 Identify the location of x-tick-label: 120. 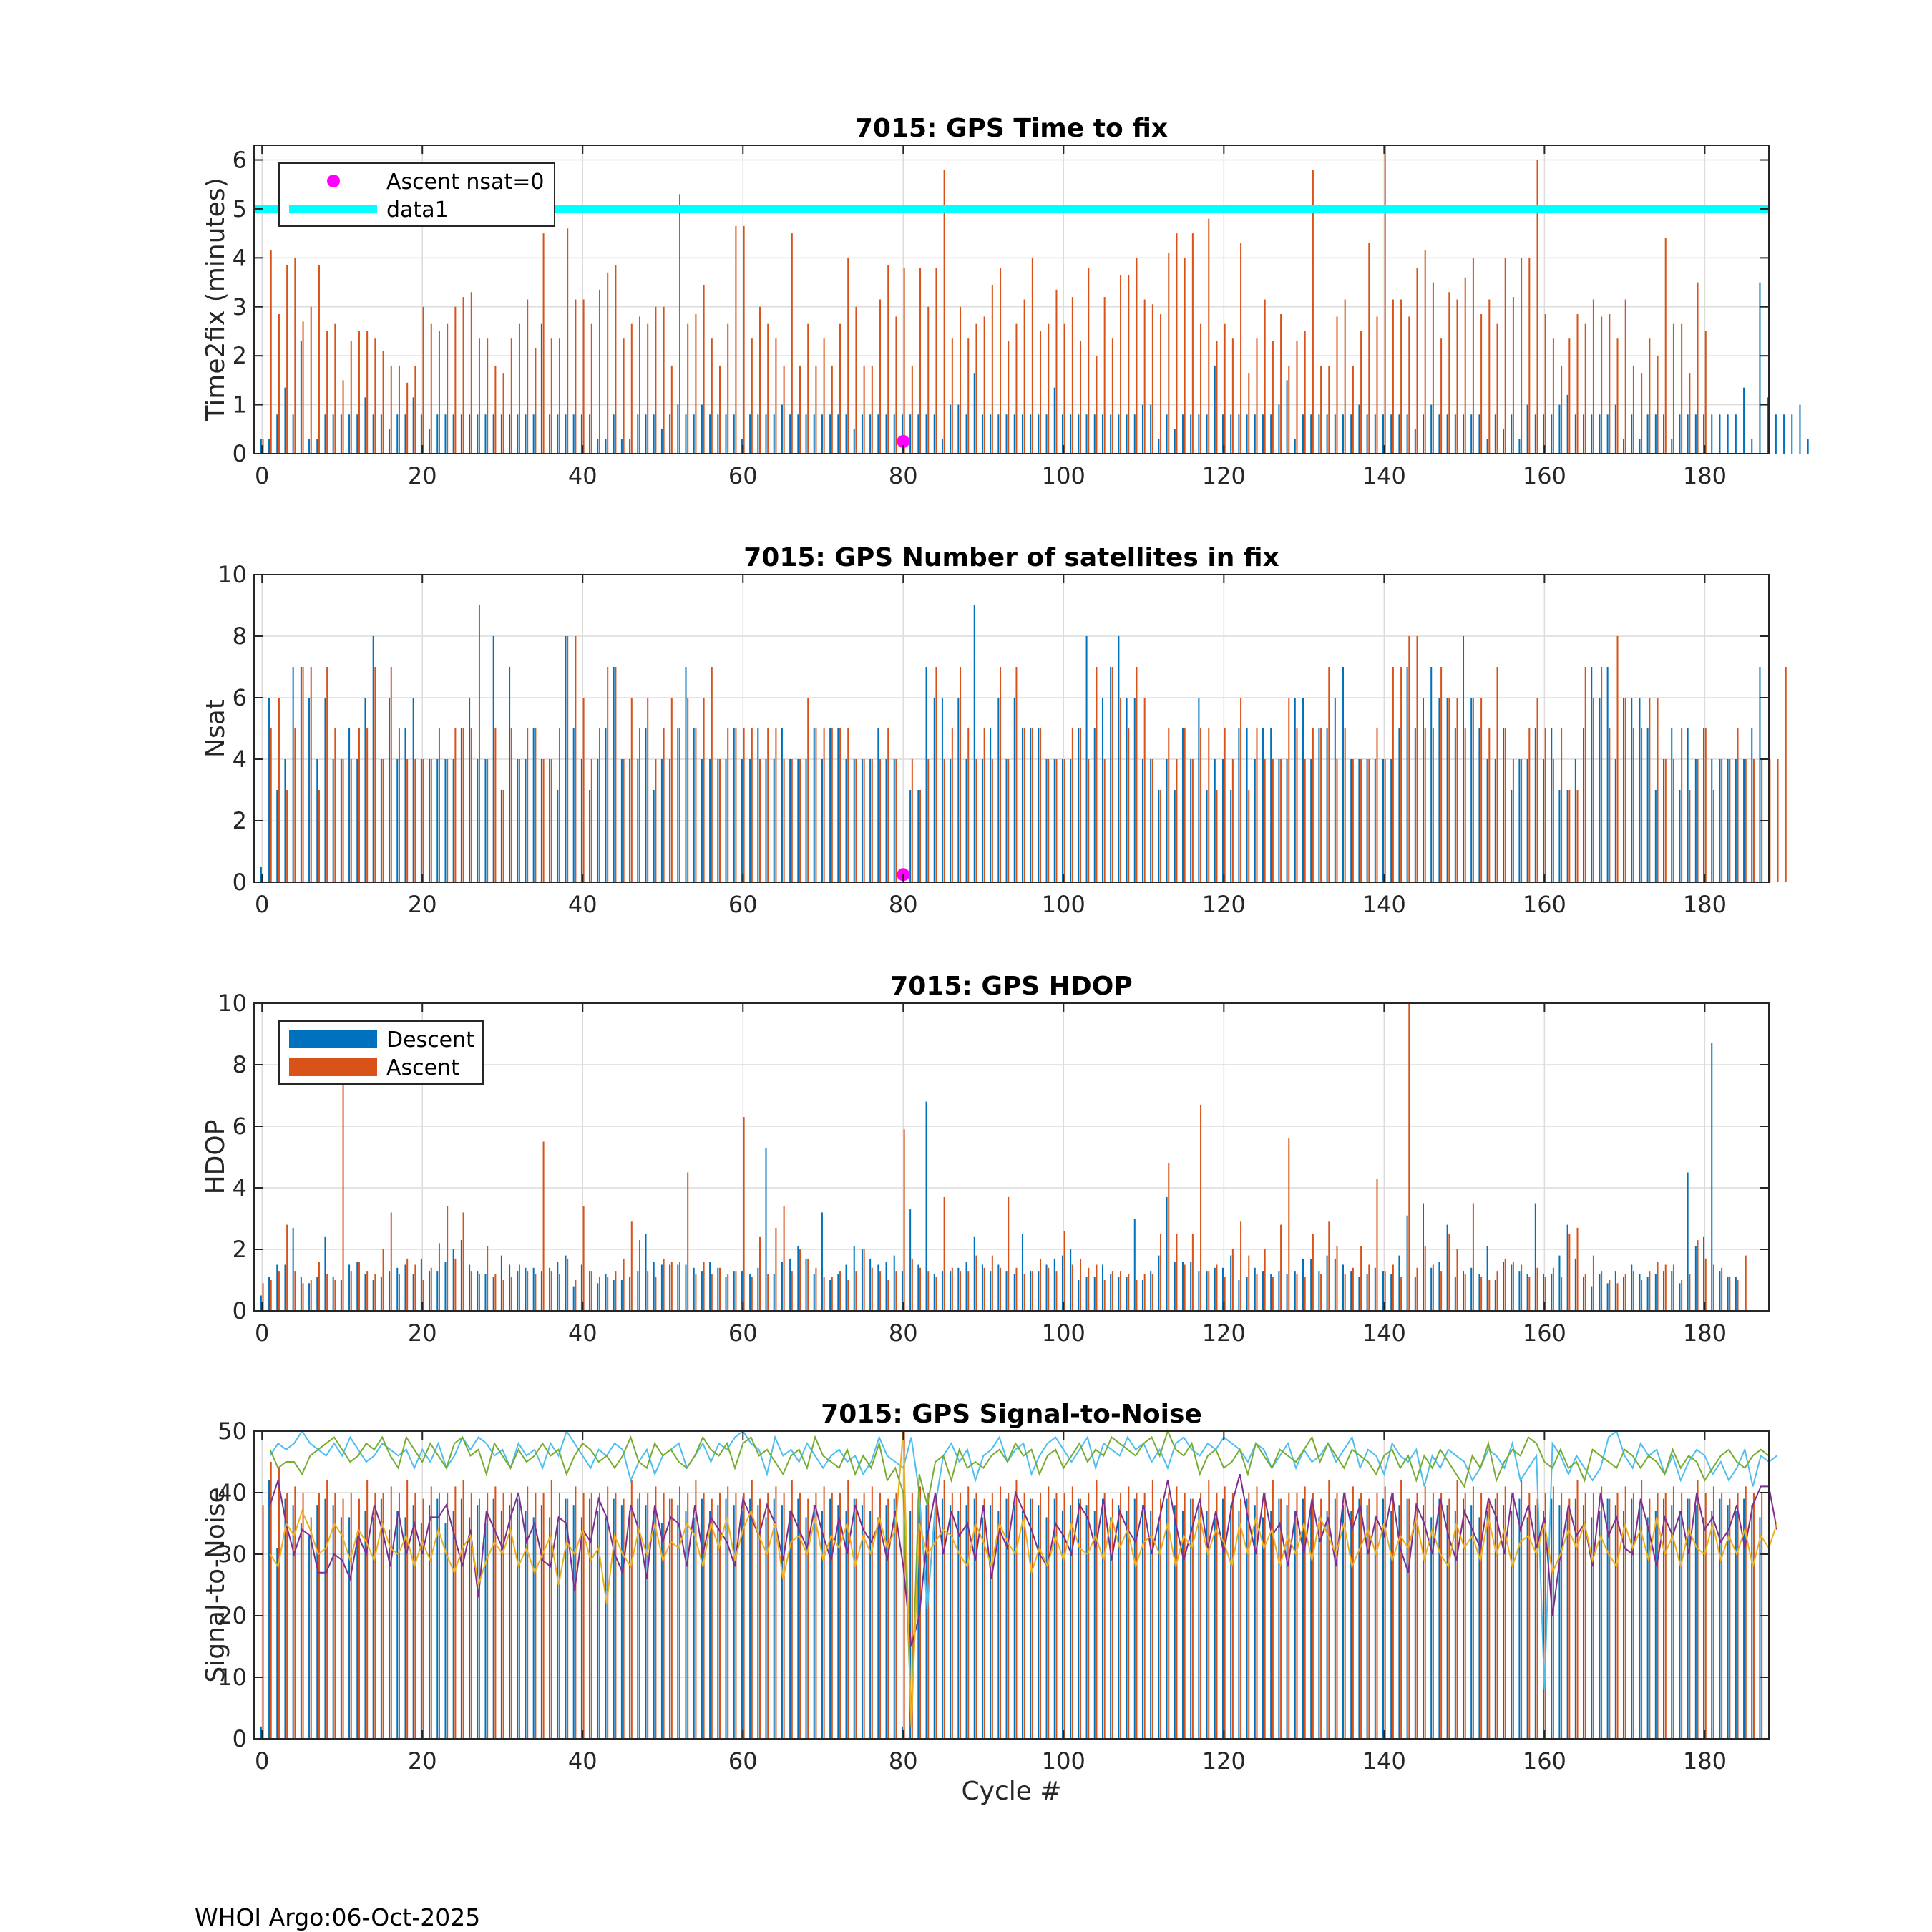
(1224, 904).